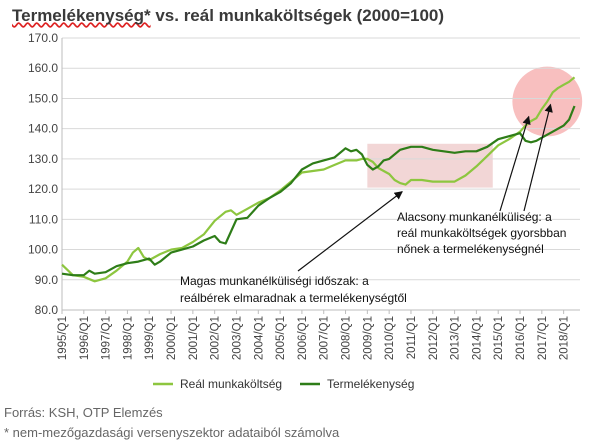 The width and height of the screenshot is (597, 443). What do you see at coordinates (293, 298) in the screenshot?
I see `annotation-line: reálbérek elmaradnak a termelékenységtől` at bounding box center [293, 298].